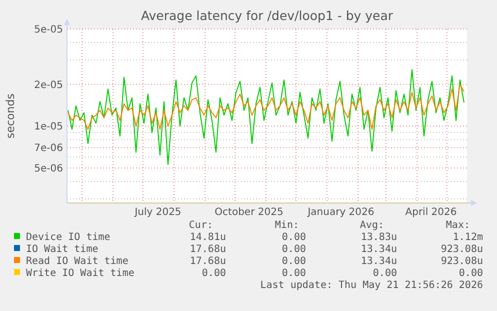  Describe the element at coordinates (371, 285) in the screenshot. I see `text: Last update: Thu May 21 21:56:26 2026` at that location.